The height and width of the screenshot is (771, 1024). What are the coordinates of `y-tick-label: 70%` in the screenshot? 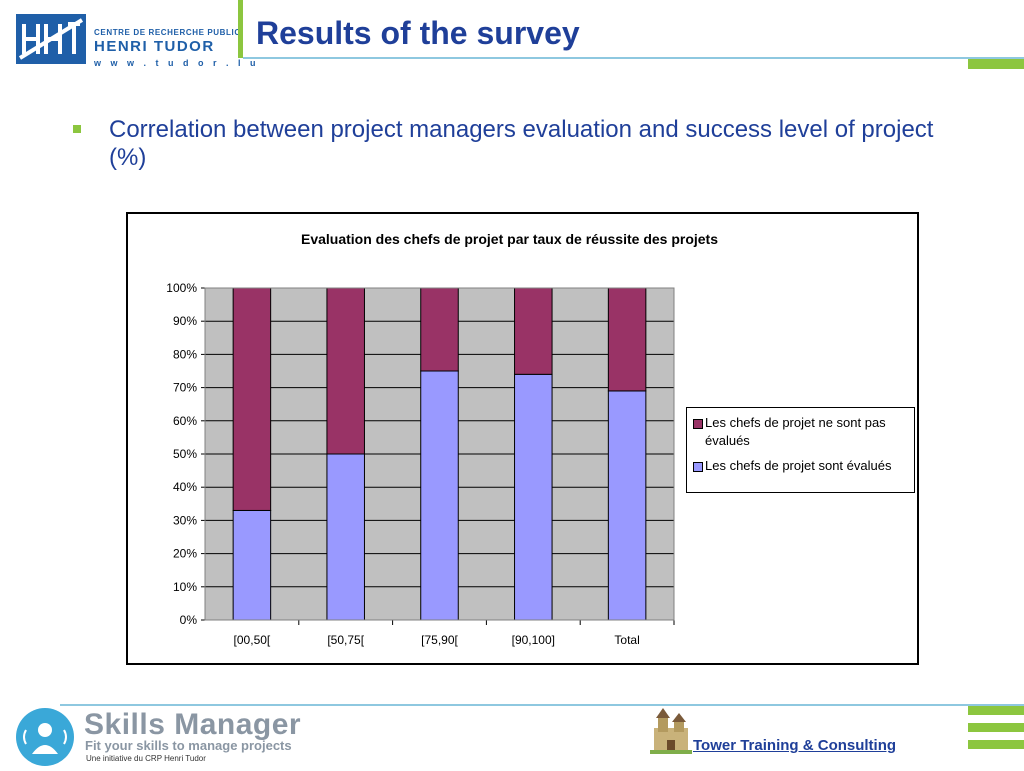 It's located at (185, 388).